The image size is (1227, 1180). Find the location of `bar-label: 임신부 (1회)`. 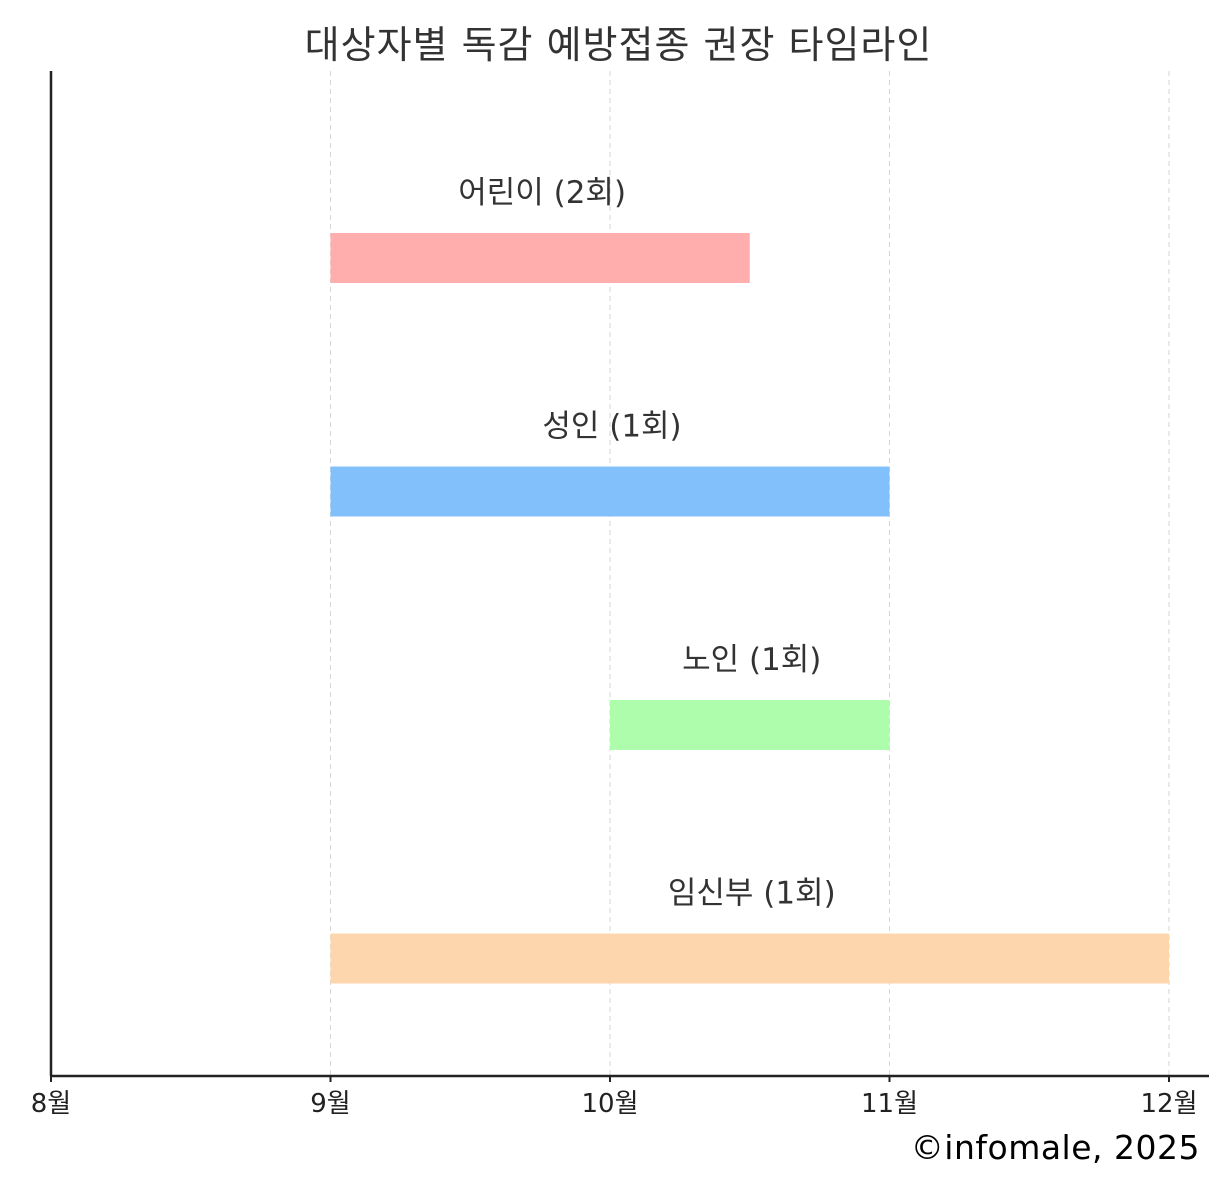

bar-label: 임신부 (1회) is located at coordinates (752, 894).